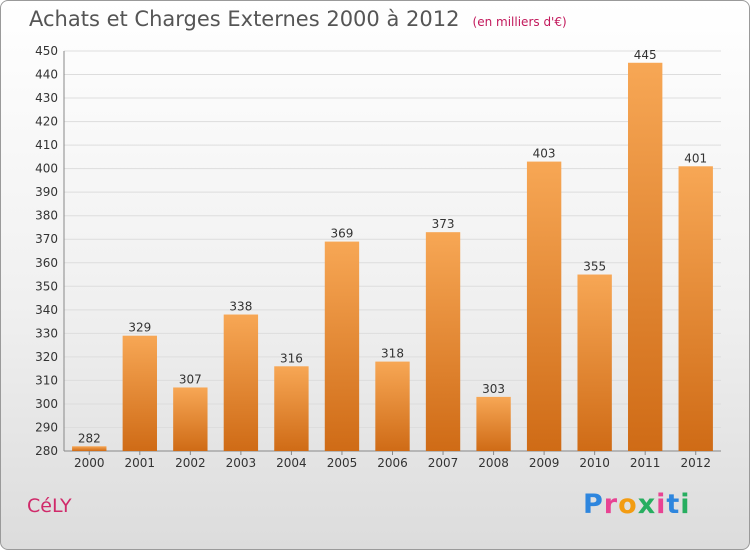  I want to click on y-tick-label: 450, so click(46, 51).